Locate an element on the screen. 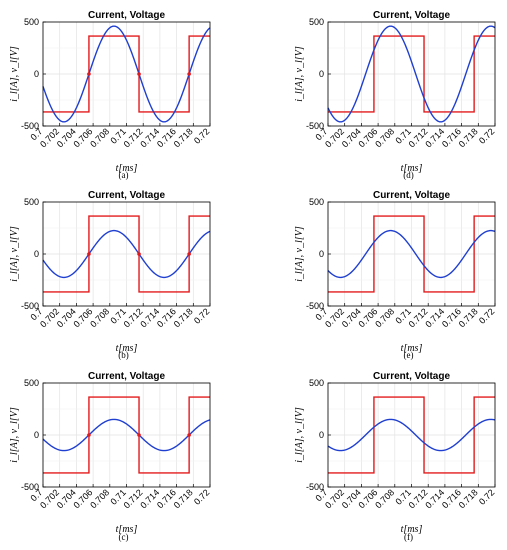 Image resolution: width=507 pixels, height=550 pixels. panel-label: (e) is located at coordinates (409, 355).